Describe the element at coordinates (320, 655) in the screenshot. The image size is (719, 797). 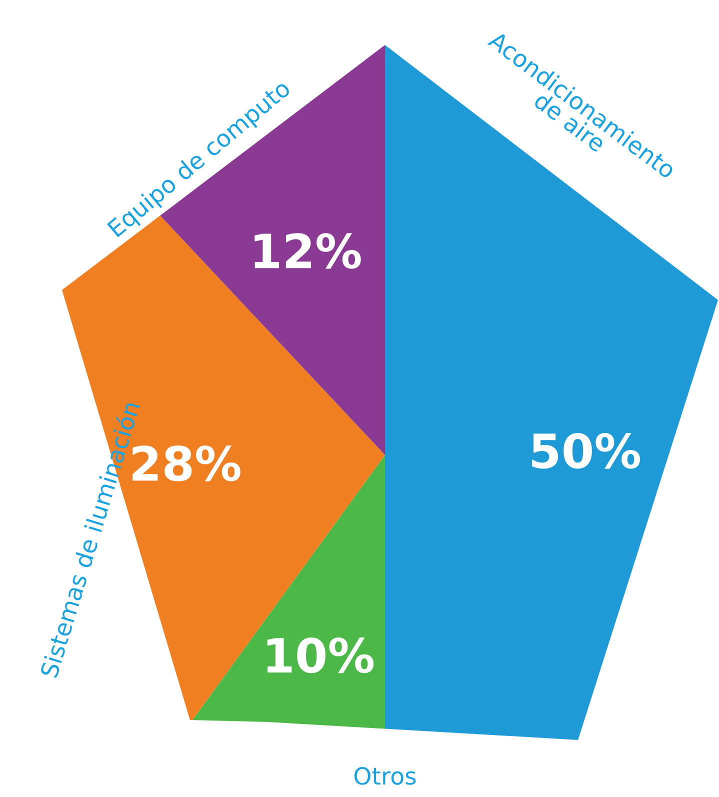
I see `data-label: 10%` at that location.